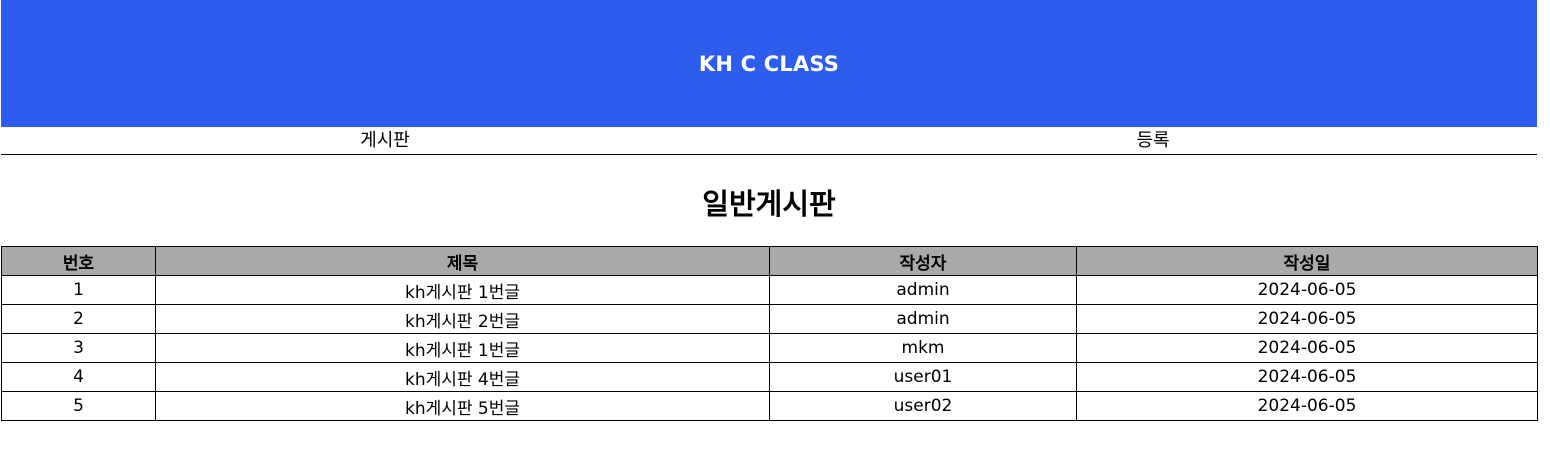 This screenshot has height=457, width=1550. I want to click on site-title: KH C CLASS, so click(769, 63).